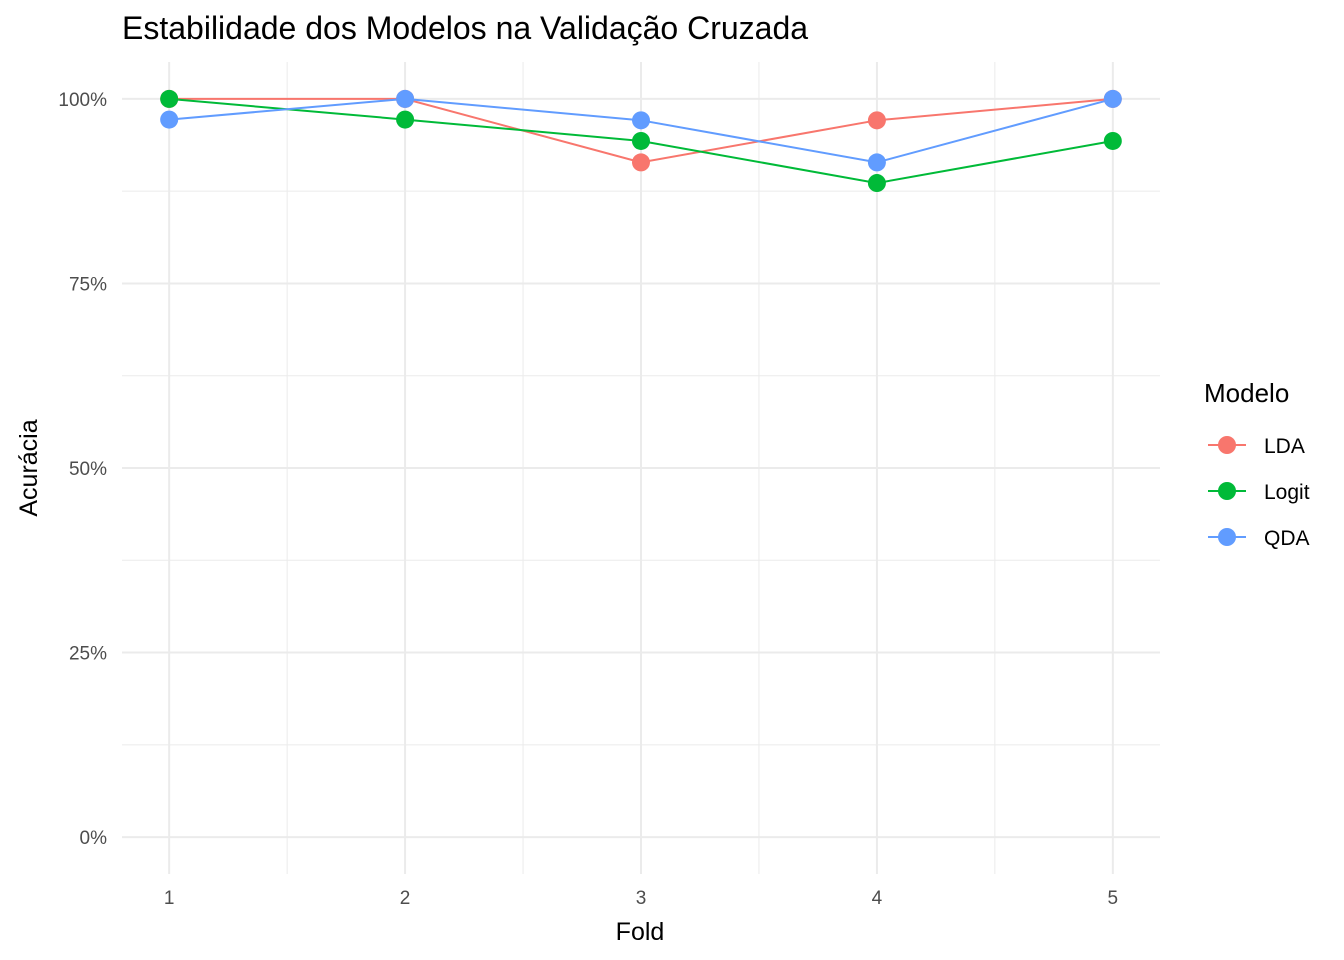 This screenshot has height=960, width=1344. Describe the element at coordinates (94, 838) in the screenshot. I see `y-tick-label: 0%` at that location.